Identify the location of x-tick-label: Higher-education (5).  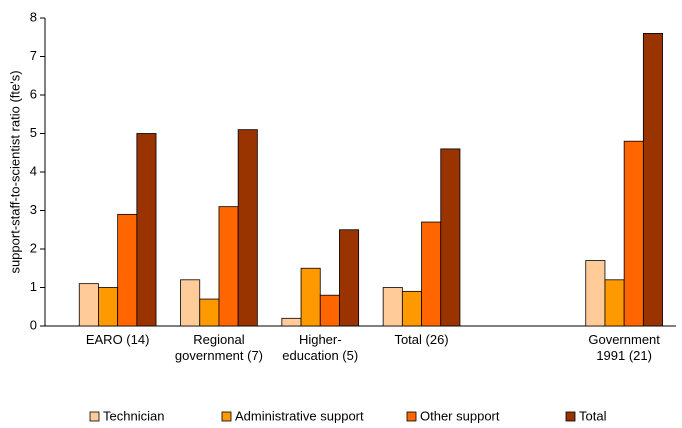
(320, 347).